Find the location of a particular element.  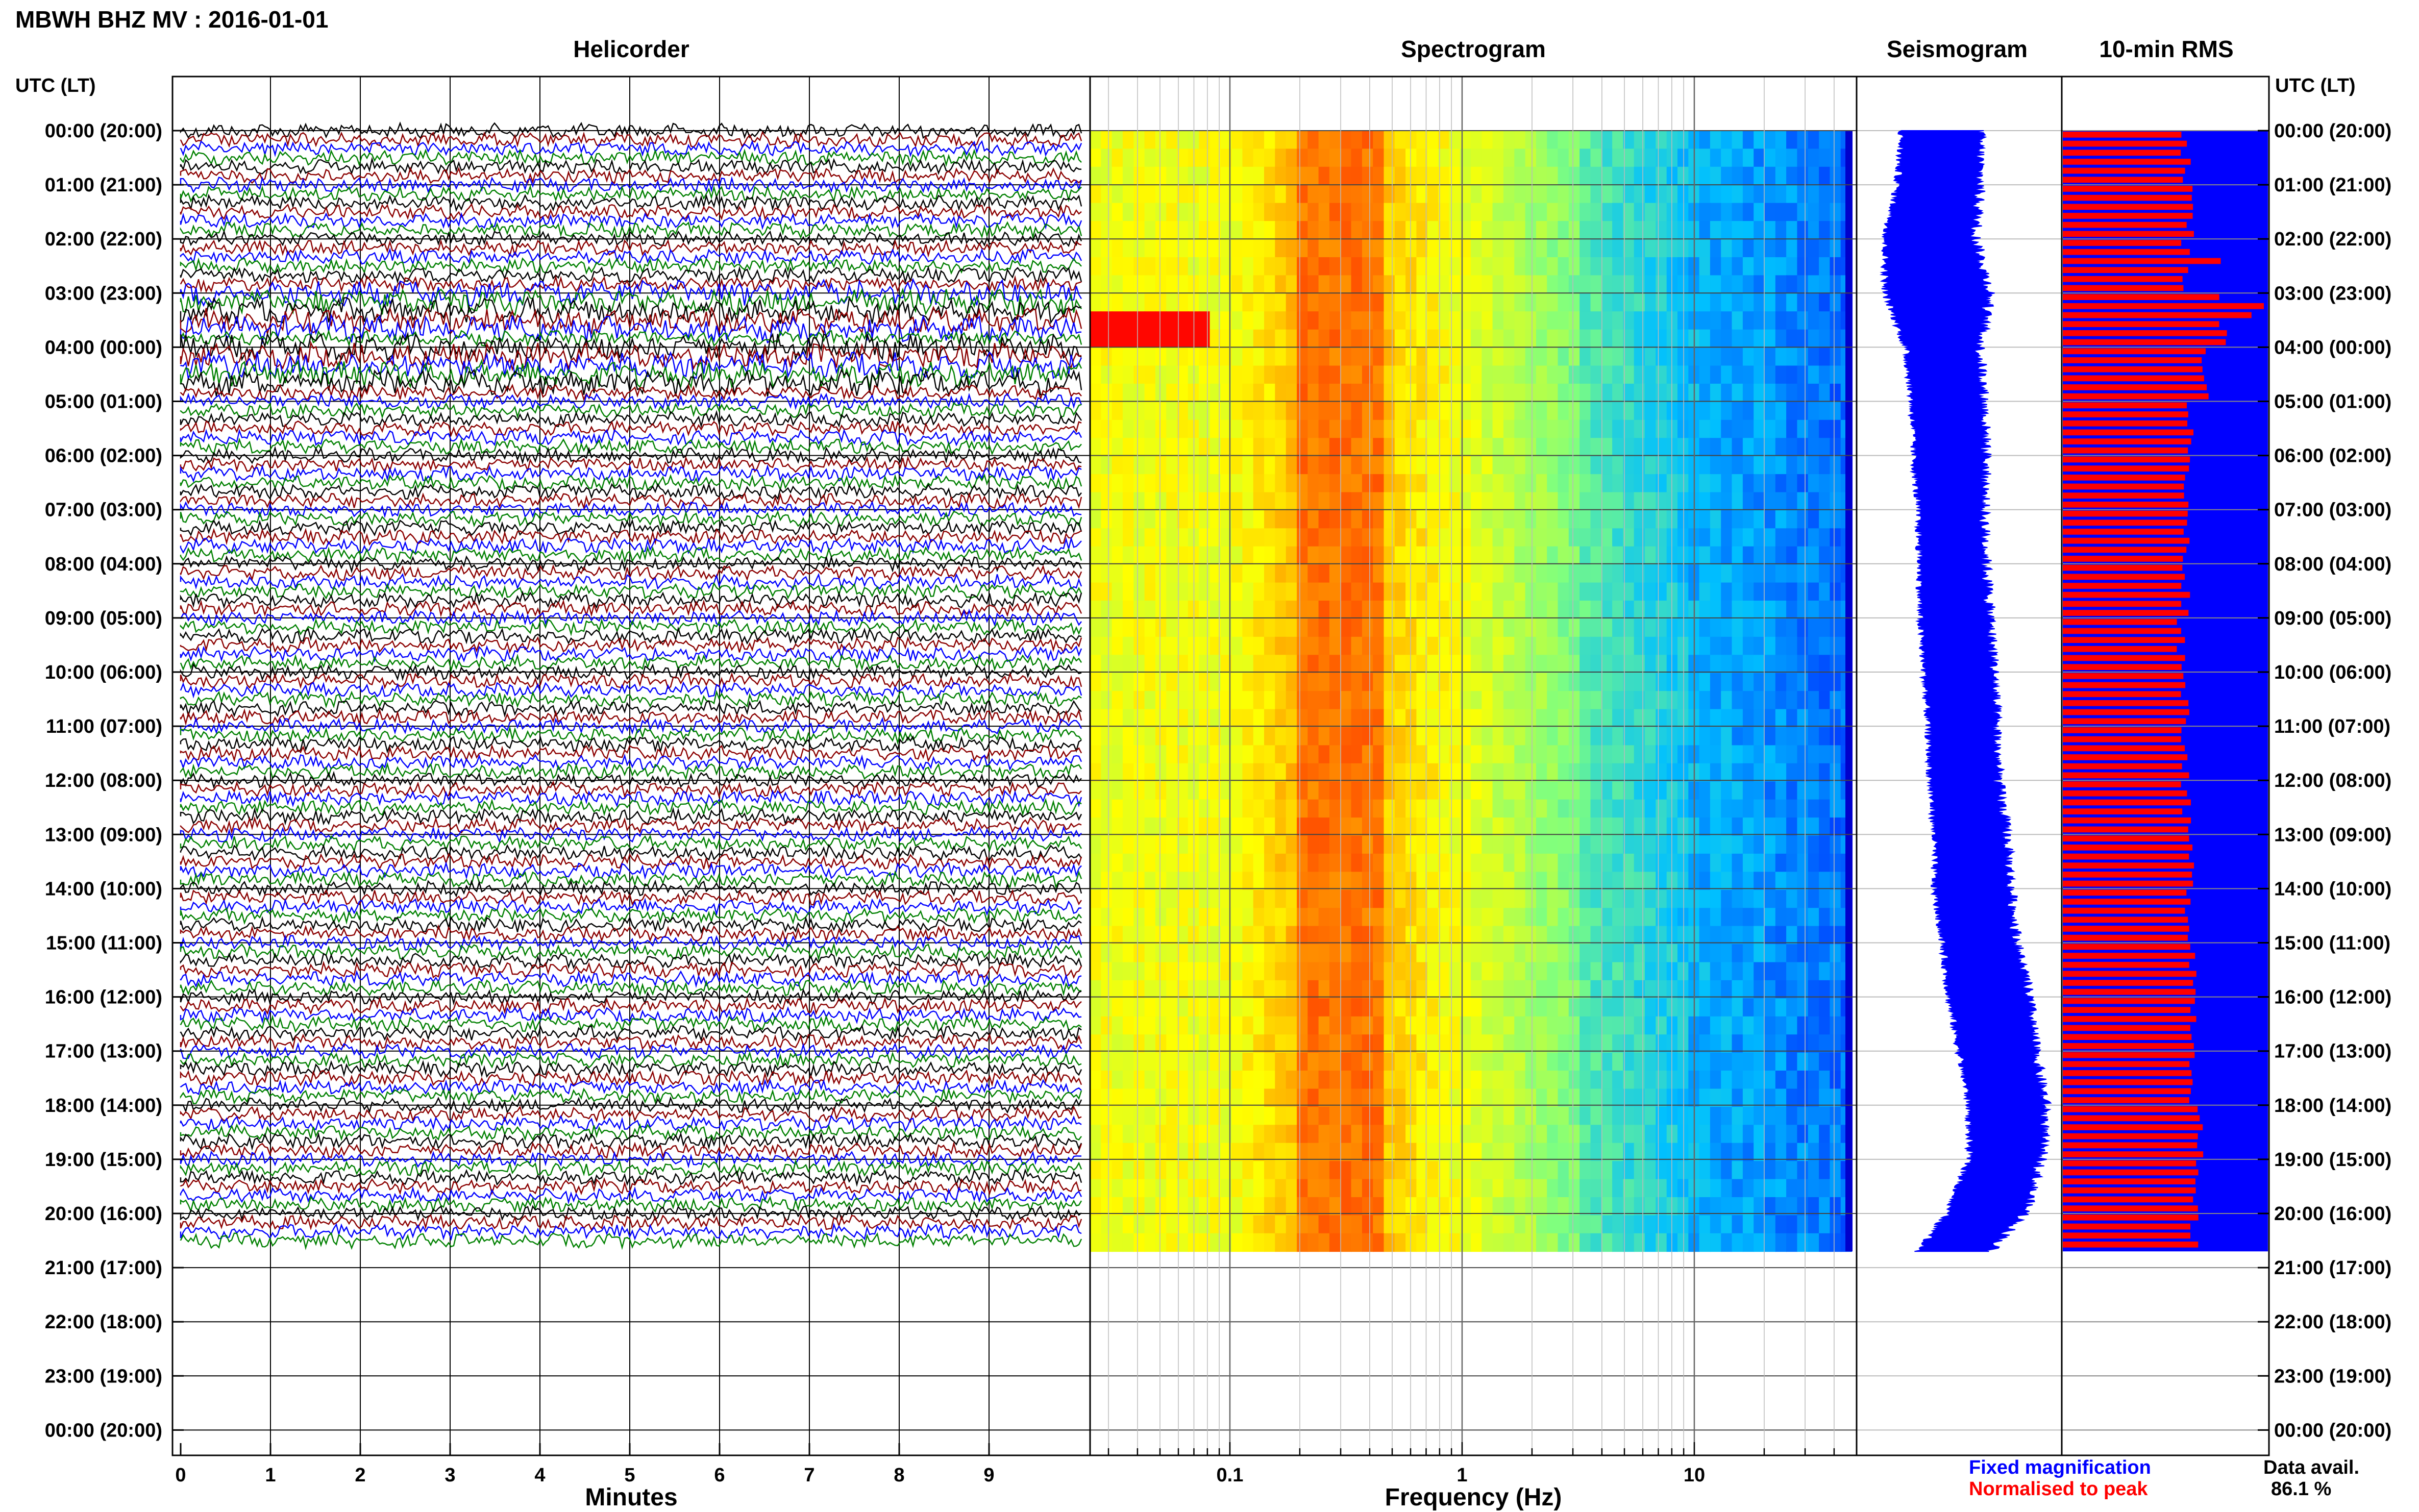

row-label-left: 00:00 (20:00) is located at coordinates (103, 131).